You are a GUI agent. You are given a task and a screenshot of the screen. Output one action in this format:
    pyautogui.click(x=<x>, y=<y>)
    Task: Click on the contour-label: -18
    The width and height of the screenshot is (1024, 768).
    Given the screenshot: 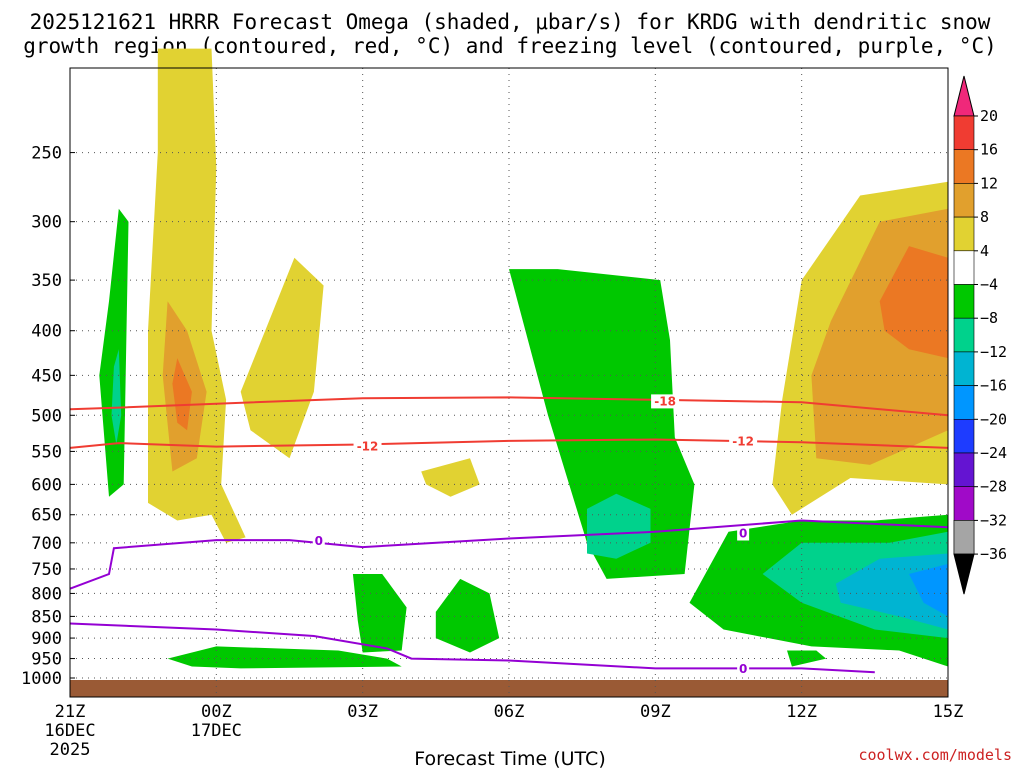 What is the action you would take?
    pyautogui.click(x=665, y=401)
    